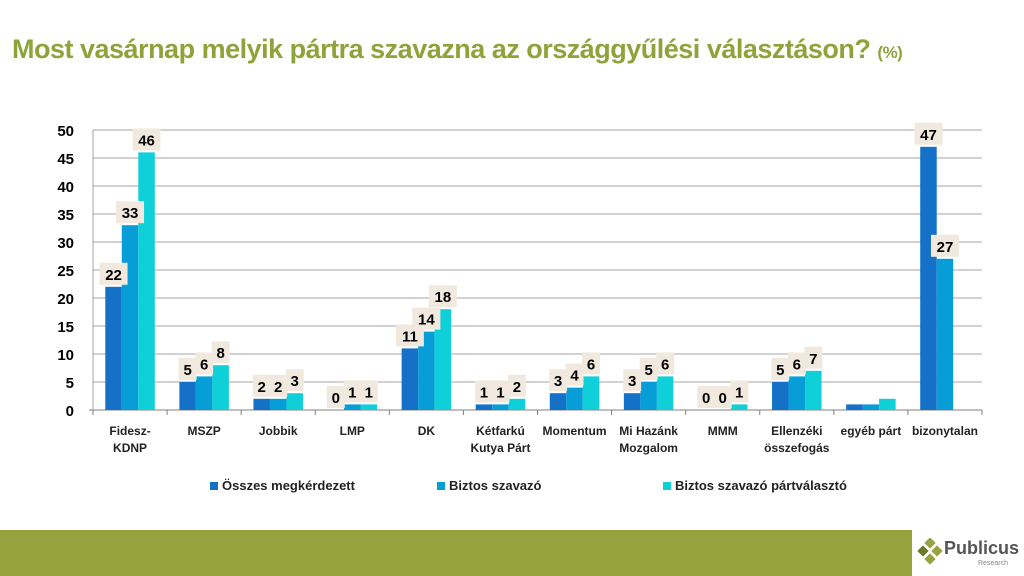 This screenshot has width=1024, height=576. I want to click on title-unit: (%), so click(890, 52).